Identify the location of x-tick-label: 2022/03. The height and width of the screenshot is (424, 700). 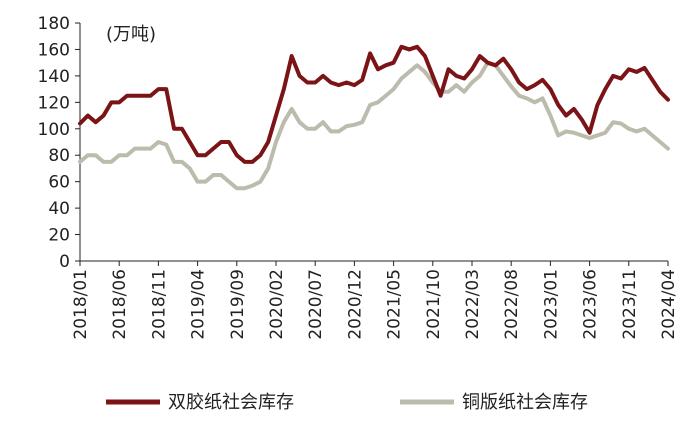
(473, 304).